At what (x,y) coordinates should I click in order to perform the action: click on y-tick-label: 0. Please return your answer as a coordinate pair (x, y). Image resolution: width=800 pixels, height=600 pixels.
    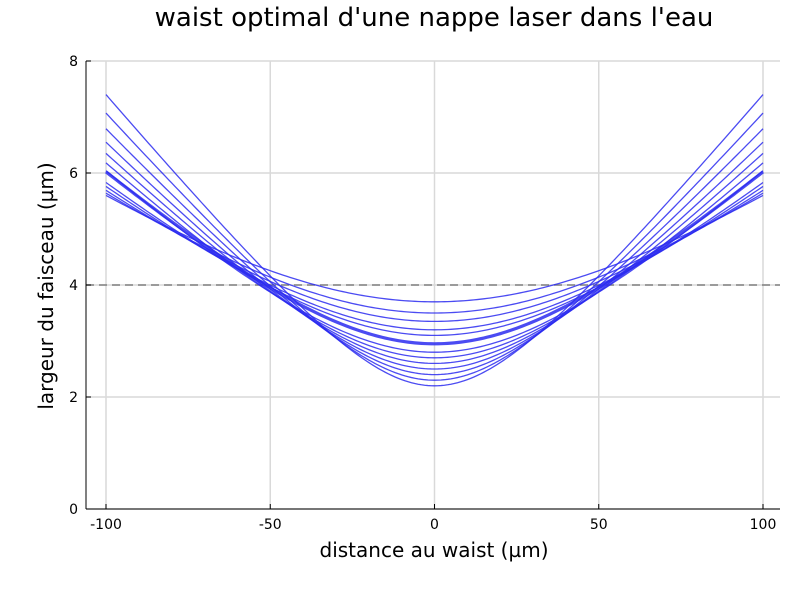
    Looking at the image, I should click on (73, 510).